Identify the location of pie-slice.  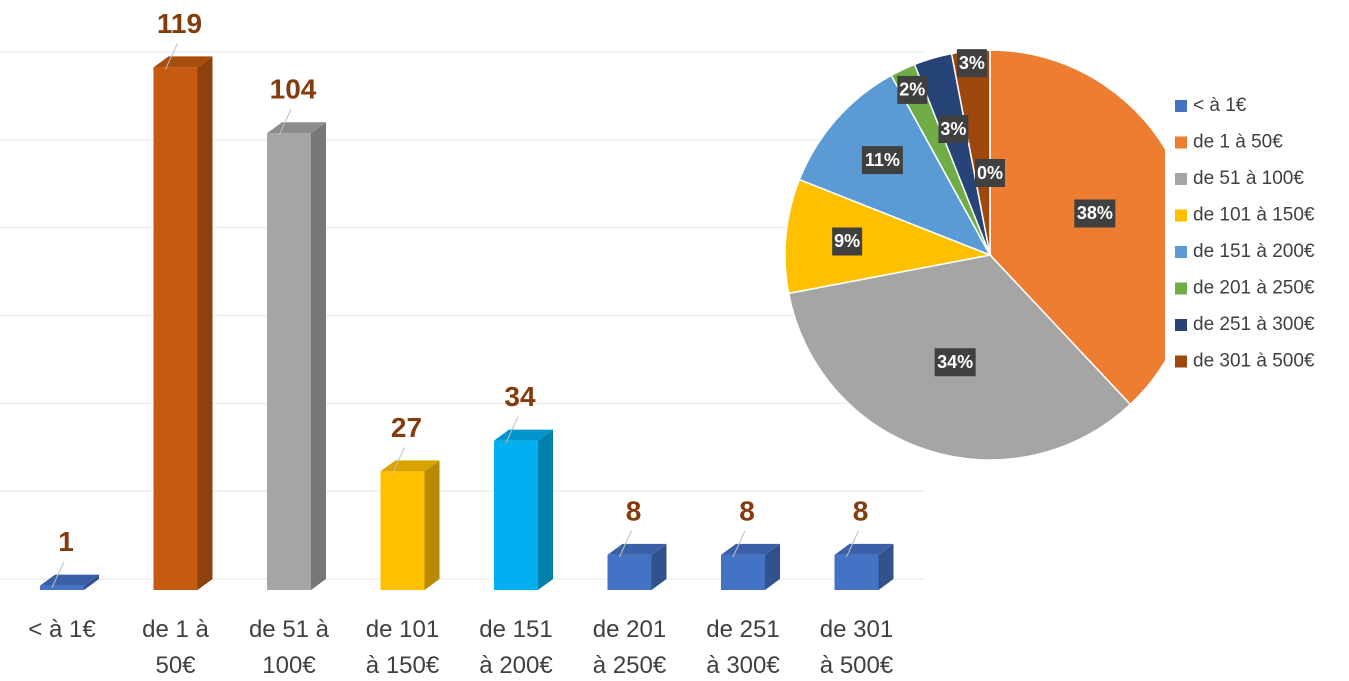
(888, 236).